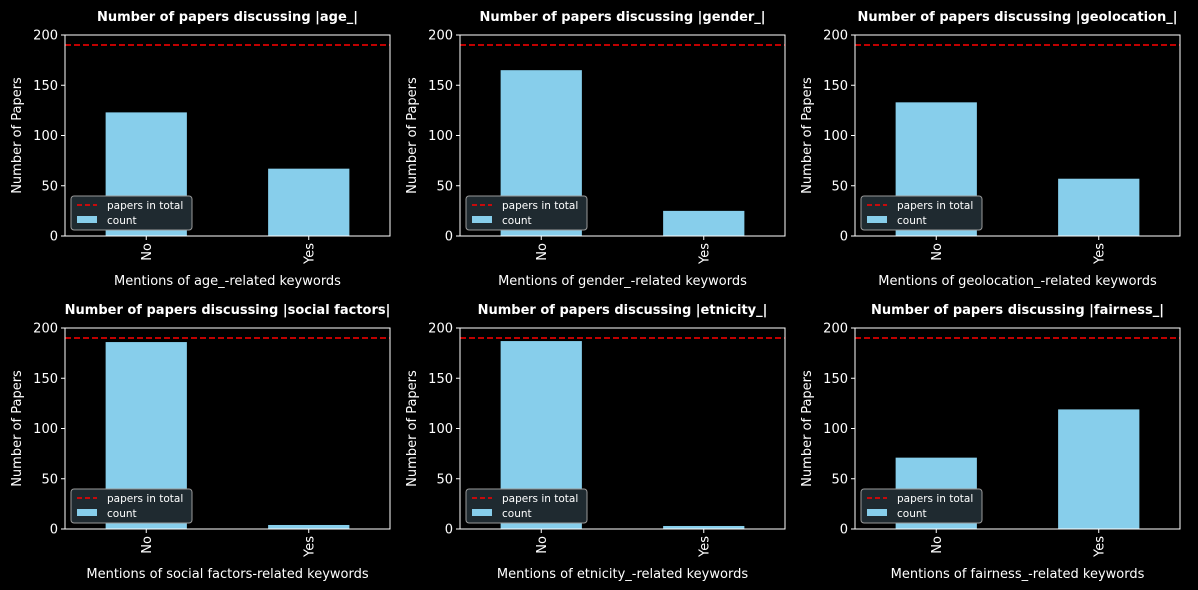  Describe the element at coordinates (1018, 574) in the screenshot. I see `x-axis-label: Mentions of fairness_-related keywords` at that location.